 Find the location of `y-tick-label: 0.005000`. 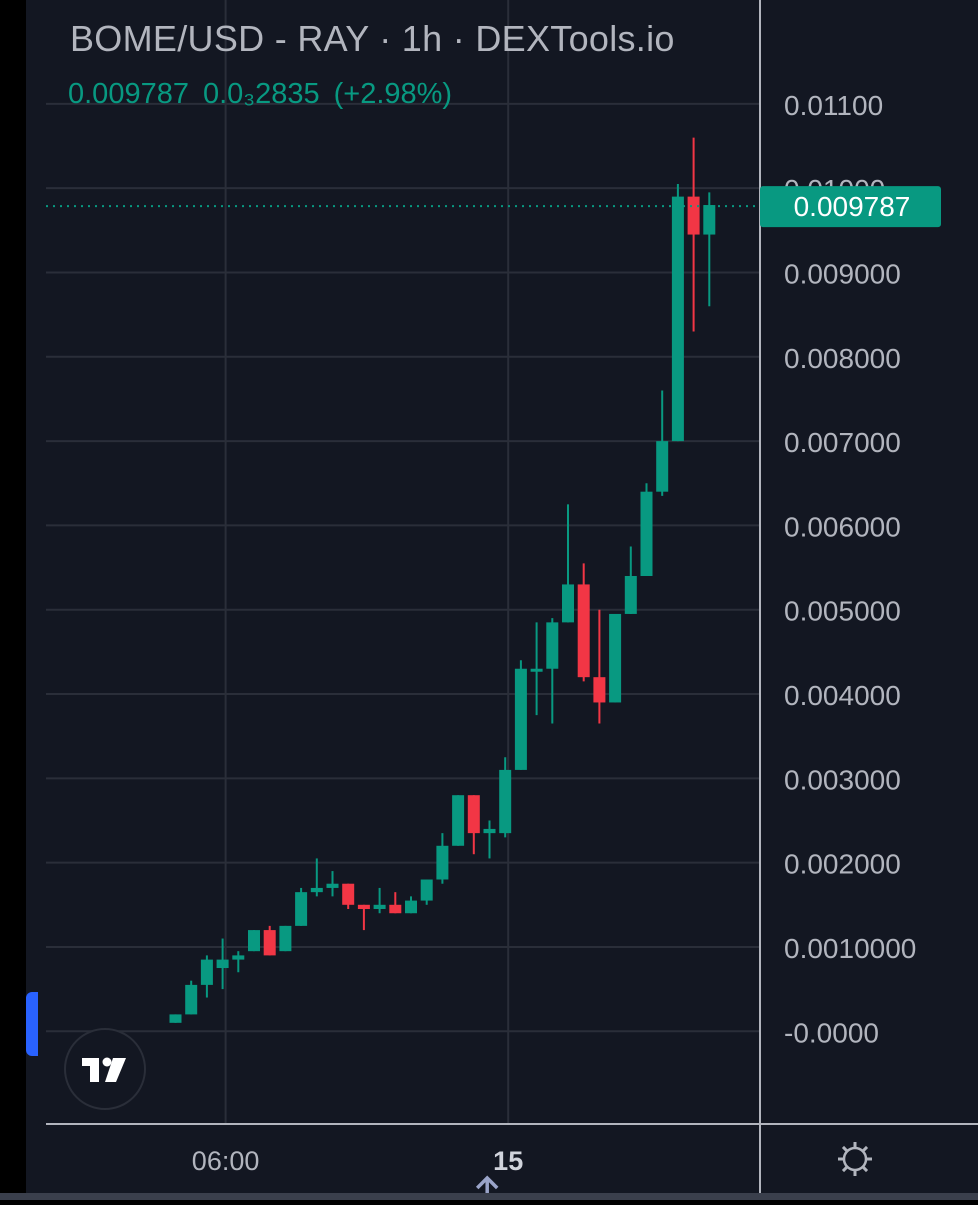

y-tick-label: 0.005000 is located at coordinates (842, 611).